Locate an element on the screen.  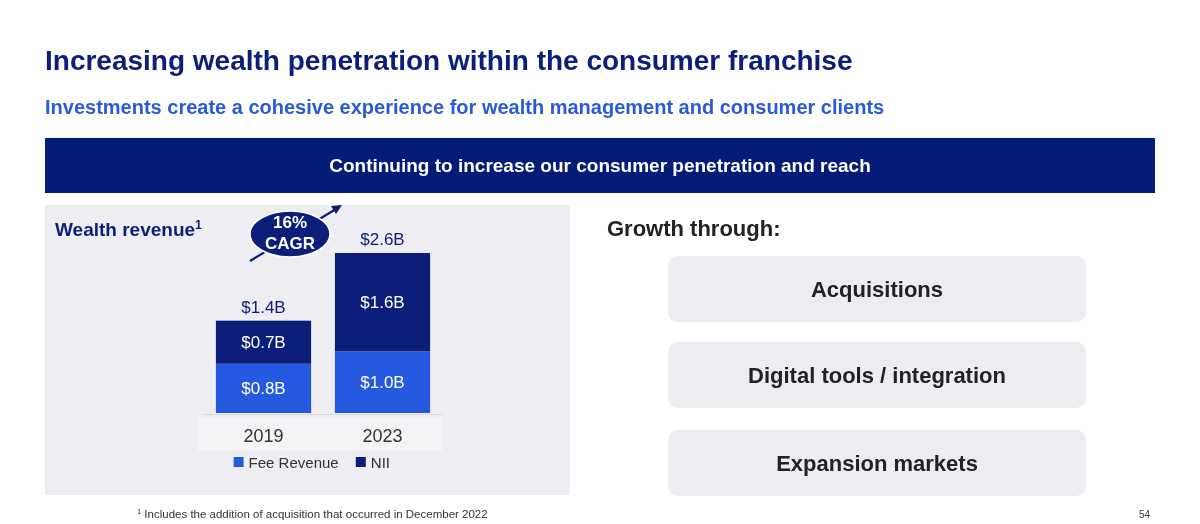
data-label: $0.7B is located at coordinates (263, 343).